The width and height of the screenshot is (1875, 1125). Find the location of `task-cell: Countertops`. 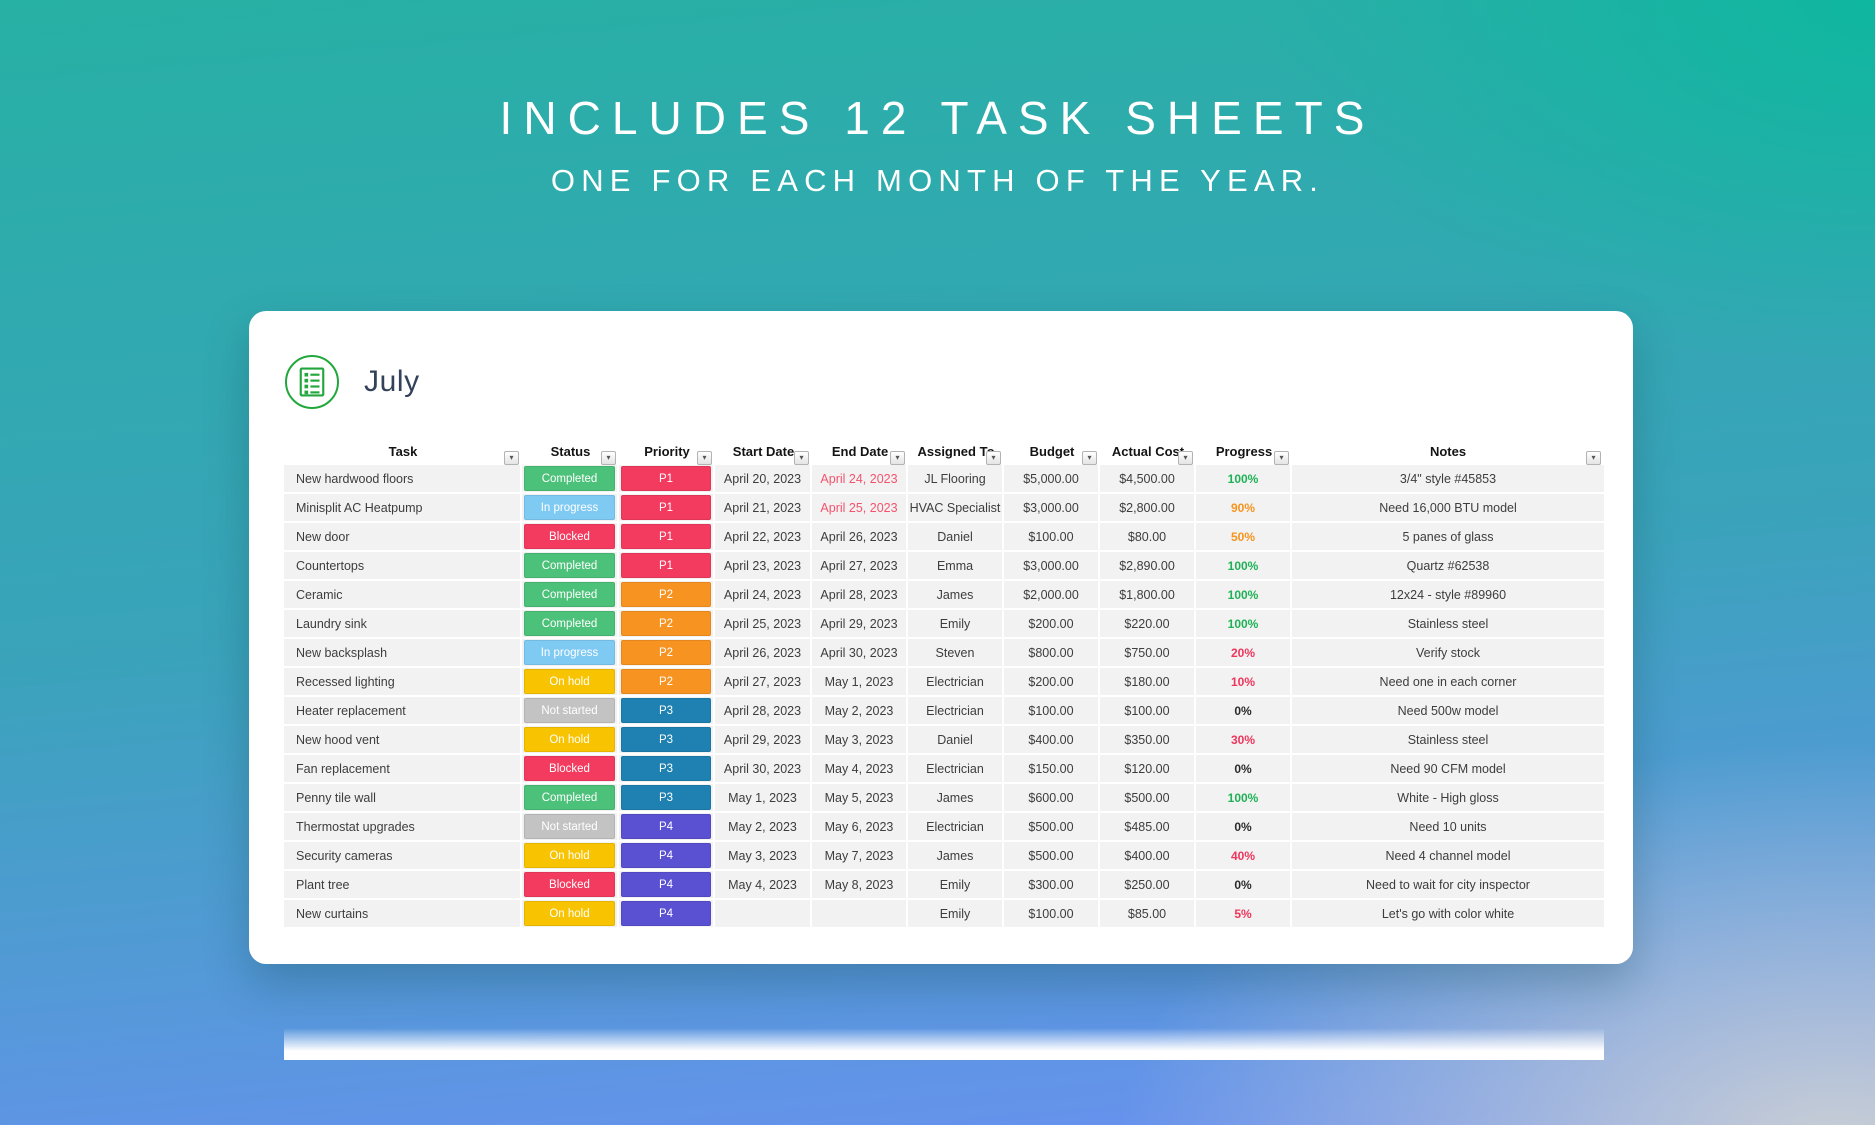

task-cell: Countertops is located at coordinates (403, 565).